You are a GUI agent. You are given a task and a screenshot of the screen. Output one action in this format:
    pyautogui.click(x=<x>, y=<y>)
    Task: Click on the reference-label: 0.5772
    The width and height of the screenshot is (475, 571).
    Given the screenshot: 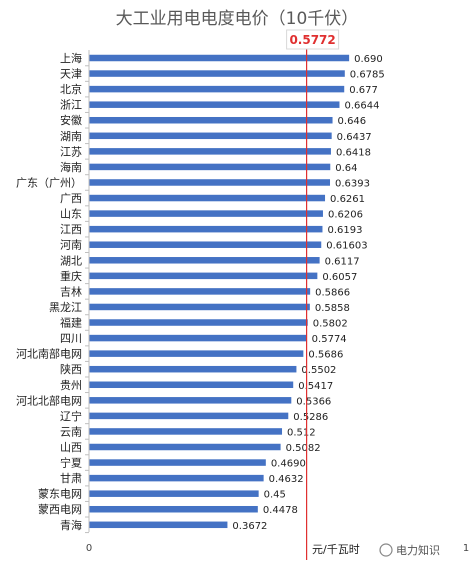 What is the action you would take?
    pyautogui.click(x=312, y=40)
    